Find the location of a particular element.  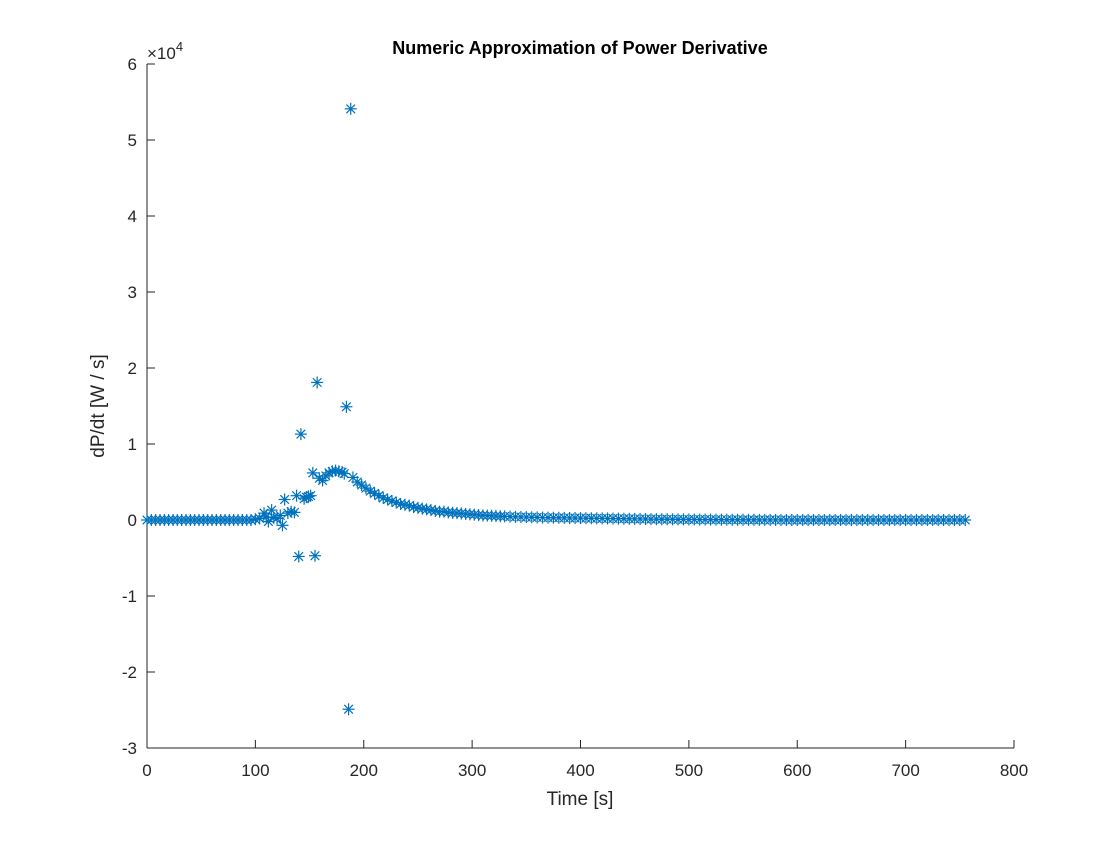

y-tick-label: 0 is located at coordinates (132, 520).